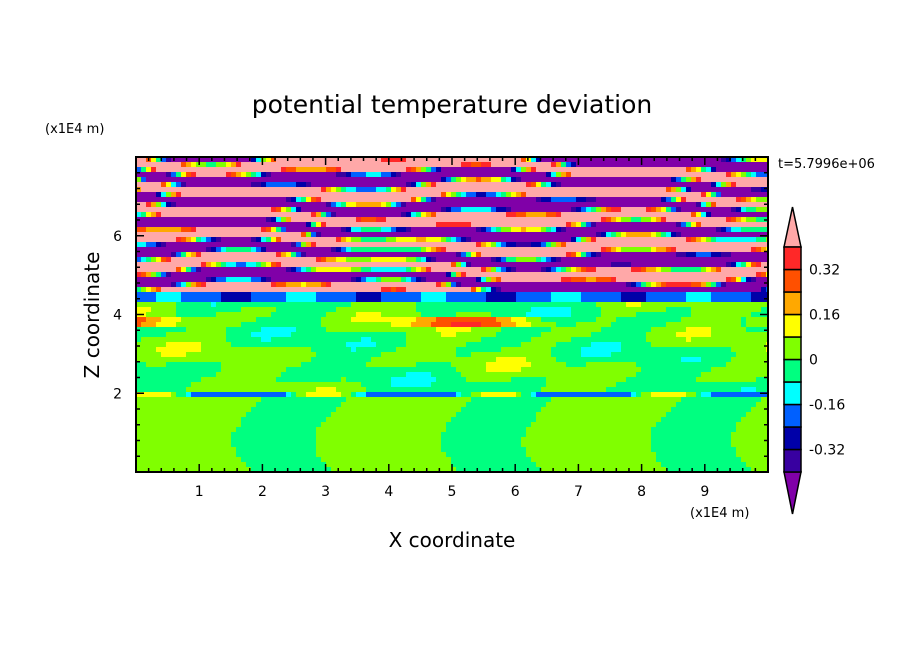 This screenshot has width=904, height=654. What do you see at coordinates (74, 129) in the screenshot?
I see `y-unit-label: (x1E4 m)` at bounding box center [74, 129].